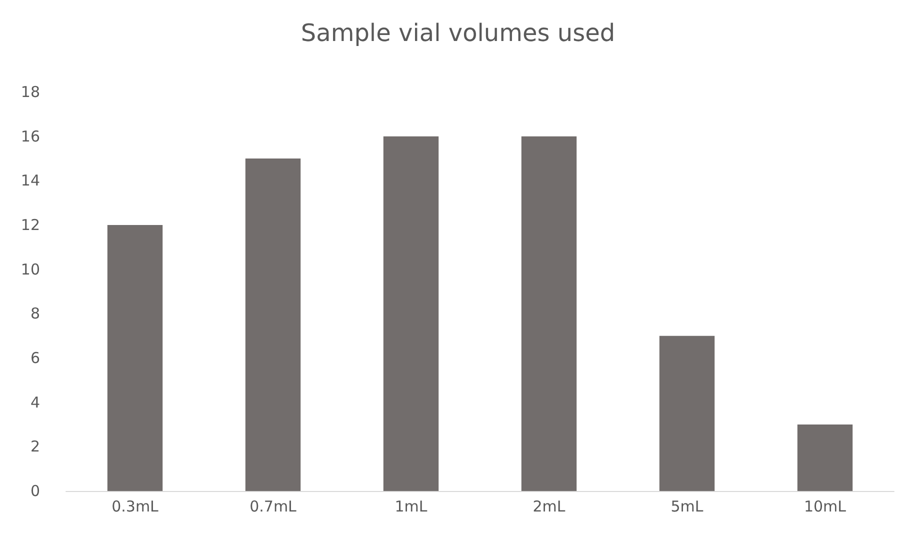 This screenshot has height=541, width=917. What do you see at coordinates (35, 402) in the screenshot?
I see `y-tick-label: 4` at bounding box center [35, 402].